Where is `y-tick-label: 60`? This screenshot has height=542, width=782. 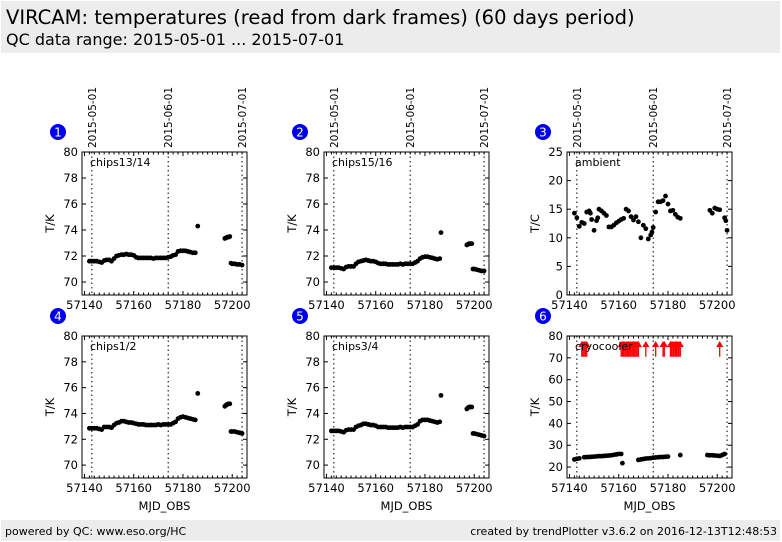
y-tick-label: 60 is located at coordinates (555, 380).